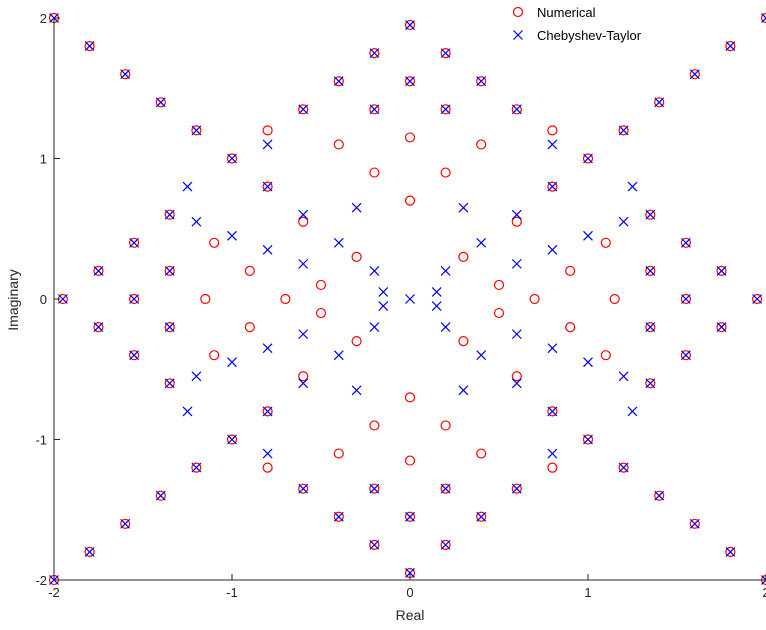  I want to click on y-tick-label: 1, so click(43, 159).